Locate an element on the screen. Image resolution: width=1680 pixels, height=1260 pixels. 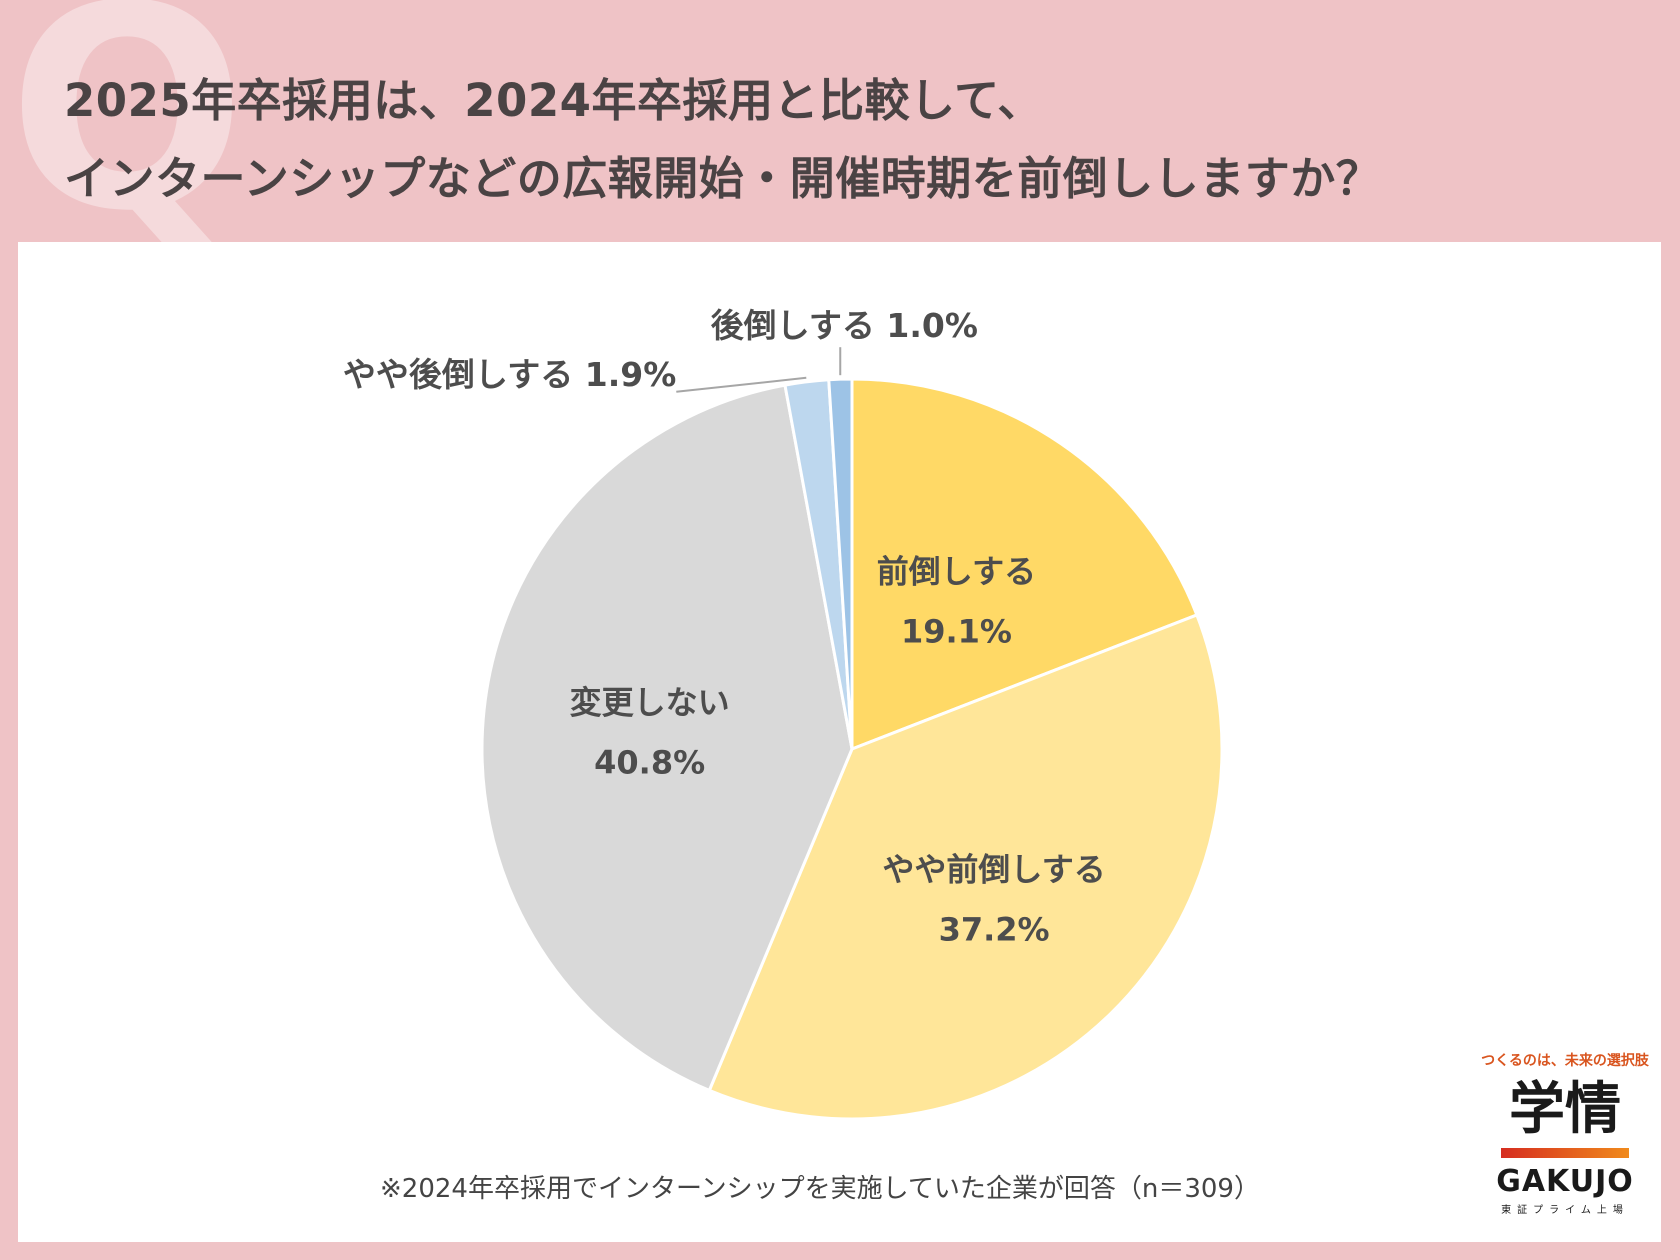
logo-name: GAKUJO is located at coordinates (1565, 1181).